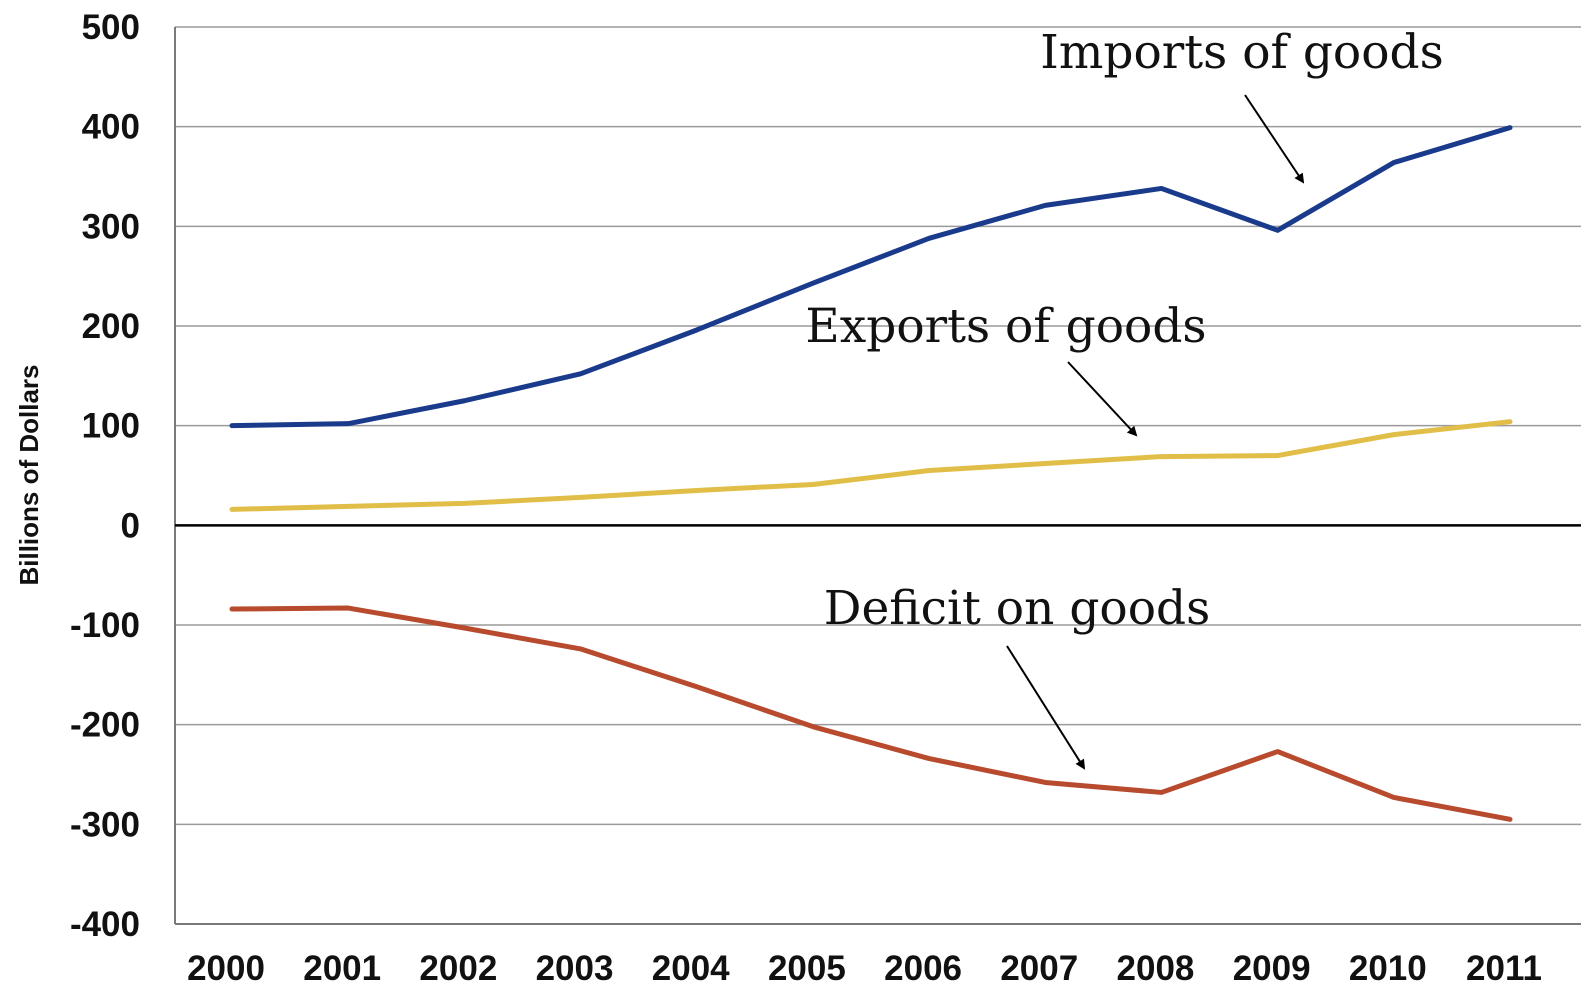 The image size is (1581, 993). I want to click on x-tick-label: 2005, so click(807, 968).